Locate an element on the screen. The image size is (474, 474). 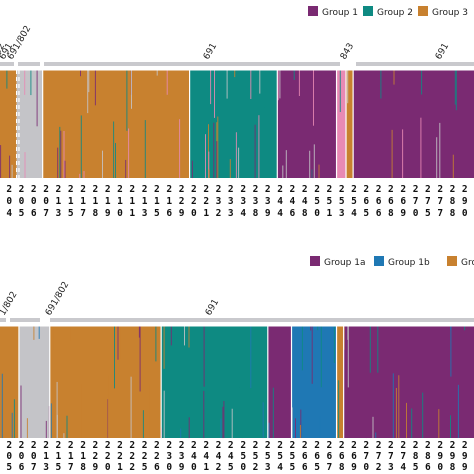
clade-label-2: 691 is located at coordinates (212, 308).